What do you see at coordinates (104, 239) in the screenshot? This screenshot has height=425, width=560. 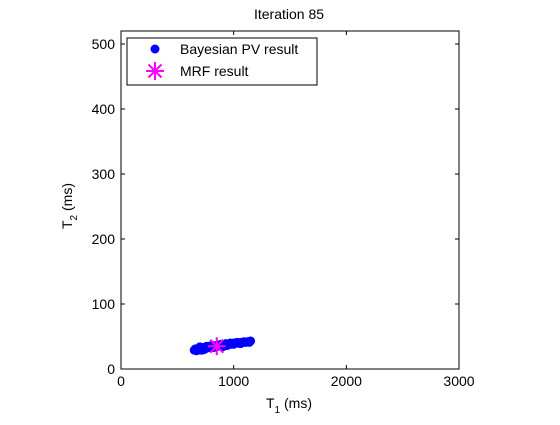 I see `y-tick-label: 200` at bounding box center [104, 239].